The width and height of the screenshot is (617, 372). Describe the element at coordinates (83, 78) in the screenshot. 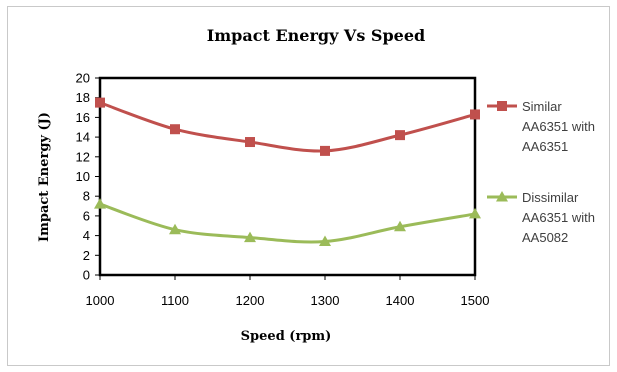

I see `y-tick-label: 20` at that location.